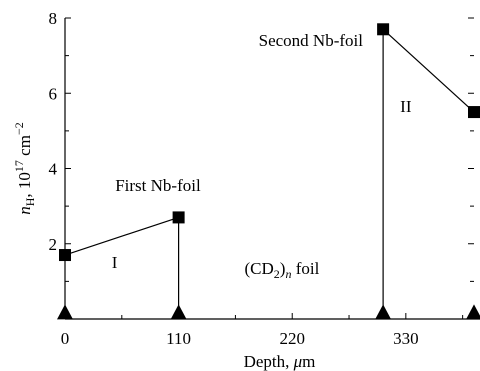  I want to click on y-tick-label: 4, so click(53, 169).